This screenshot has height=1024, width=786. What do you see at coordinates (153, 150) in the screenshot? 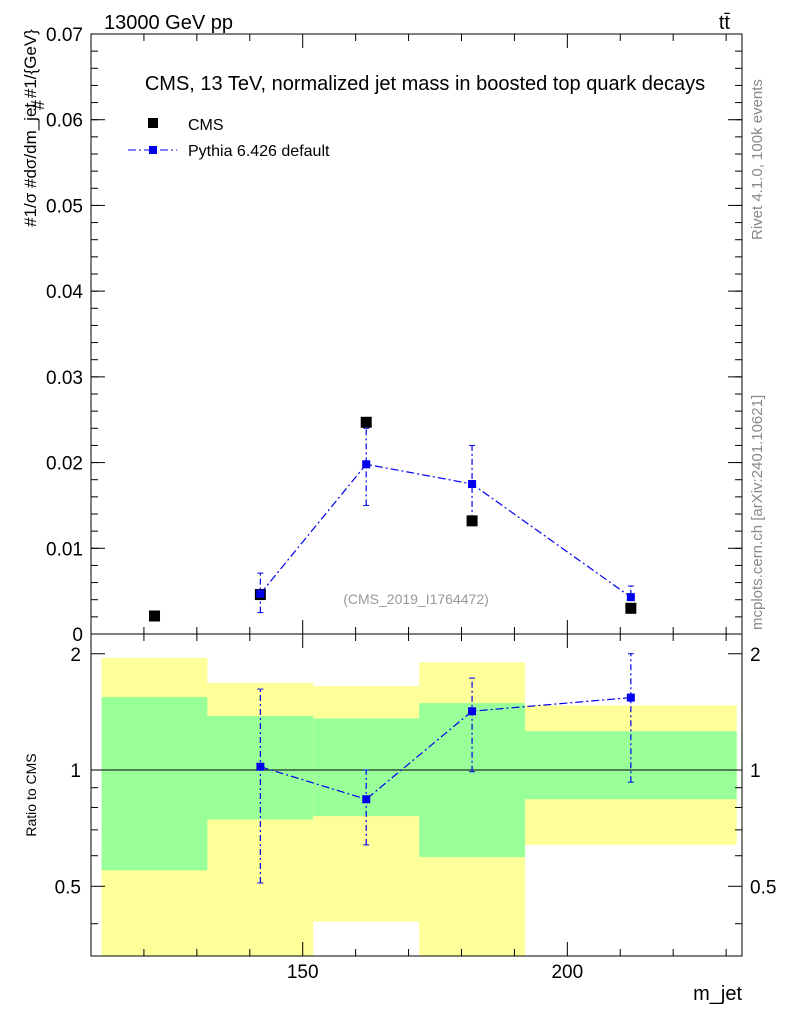
I see `legend-mc-marker` at bounding box center [153, 150].